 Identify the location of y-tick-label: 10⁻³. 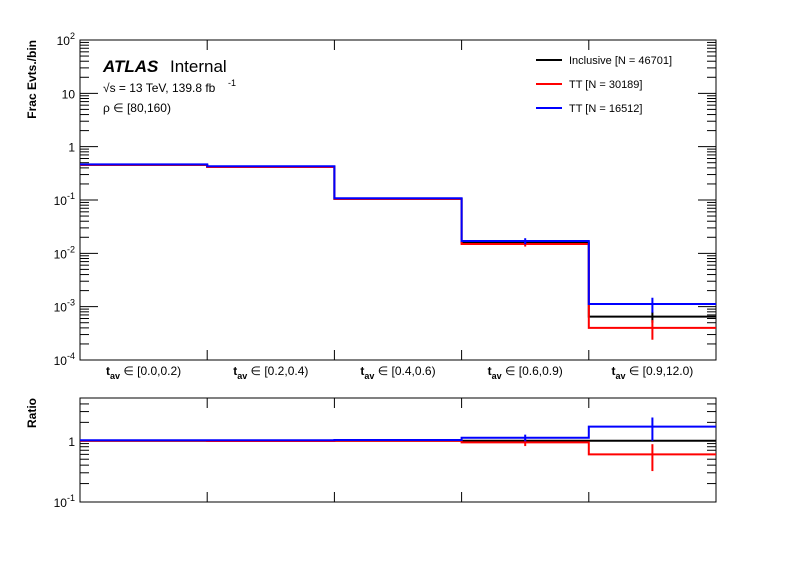
(64, 306).